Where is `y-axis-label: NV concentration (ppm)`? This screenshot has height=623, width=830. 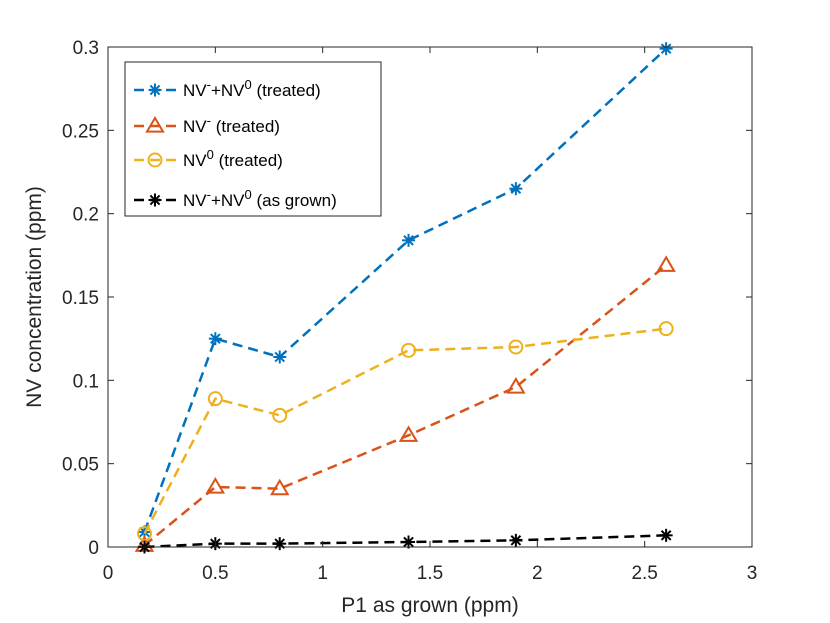 y-axis-label: NV concentration (ppm) is located at coordinates (34, 297).